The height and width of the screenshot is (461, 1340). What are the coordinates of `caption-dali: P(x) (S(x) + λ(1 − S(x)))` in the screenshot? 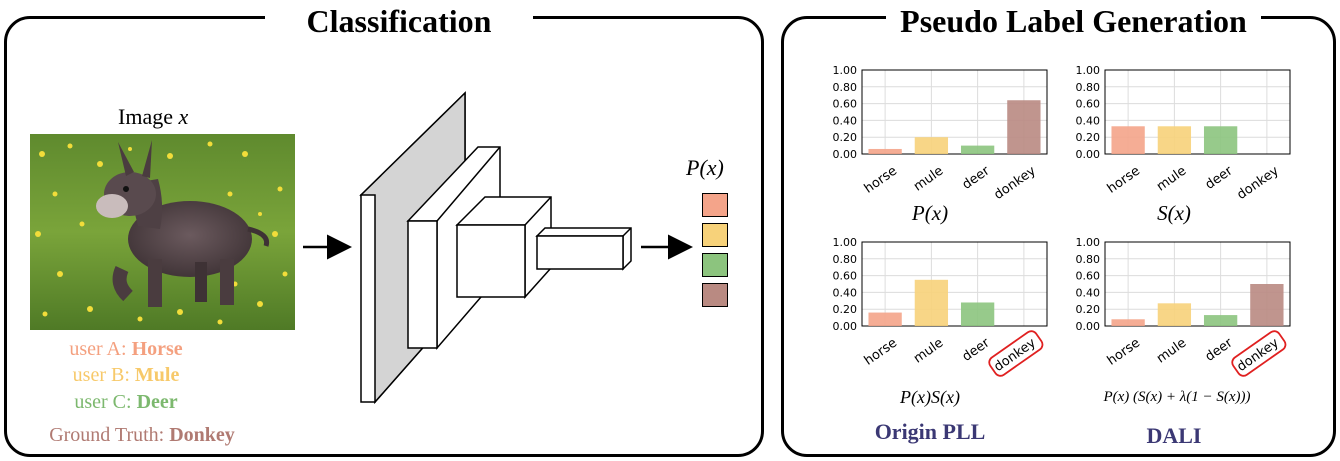 It's located at (1177, 397).